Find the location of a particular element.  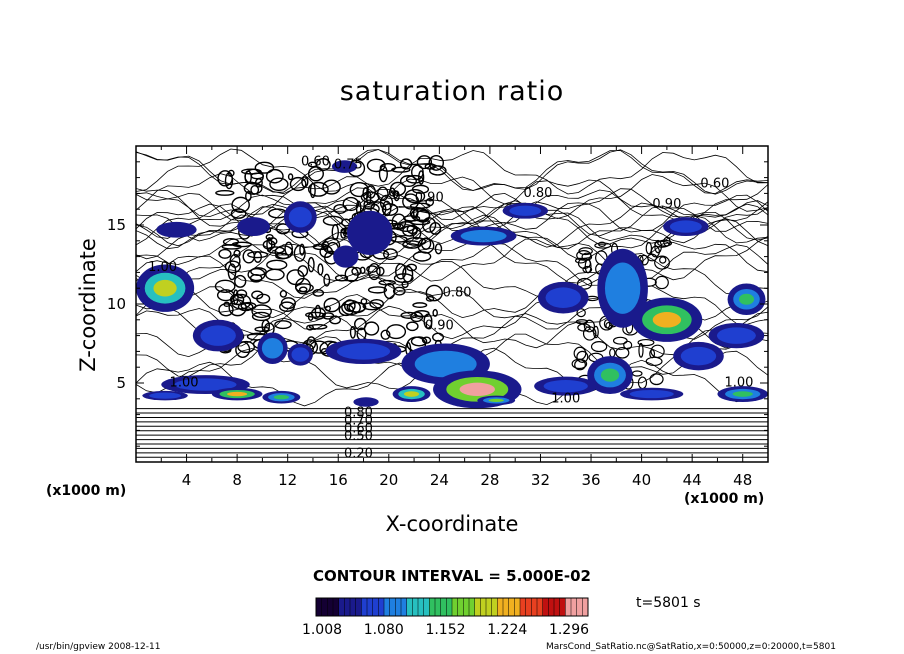

contour-label: 0.80 is located at coordinates (358, 413).